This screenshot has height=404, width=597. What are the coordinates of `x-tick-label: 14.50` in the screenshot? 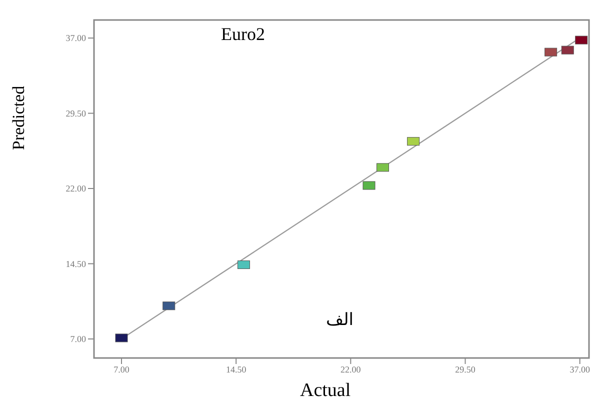 It's located at (236, 369).